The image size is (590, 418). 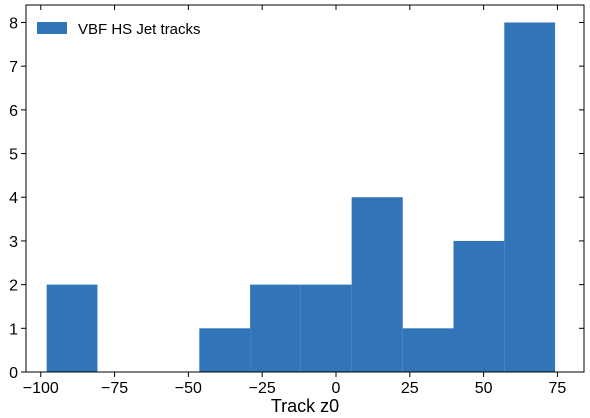 I want to click on y-tick-label-0: 0, so click(x=13, y=373).